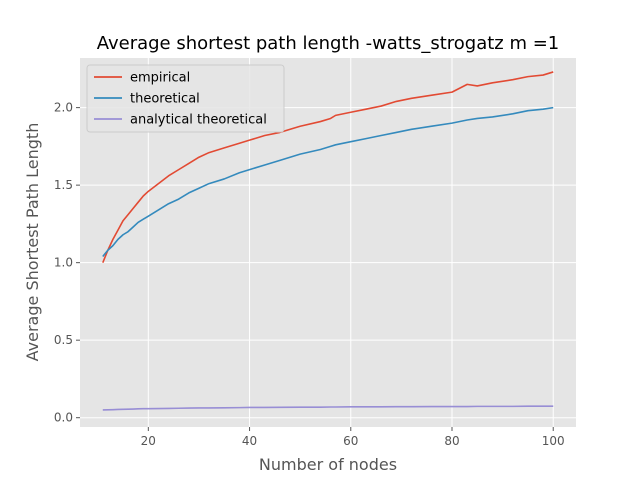  I want to click on y-tick-label: 0.5, so click(63, 340).